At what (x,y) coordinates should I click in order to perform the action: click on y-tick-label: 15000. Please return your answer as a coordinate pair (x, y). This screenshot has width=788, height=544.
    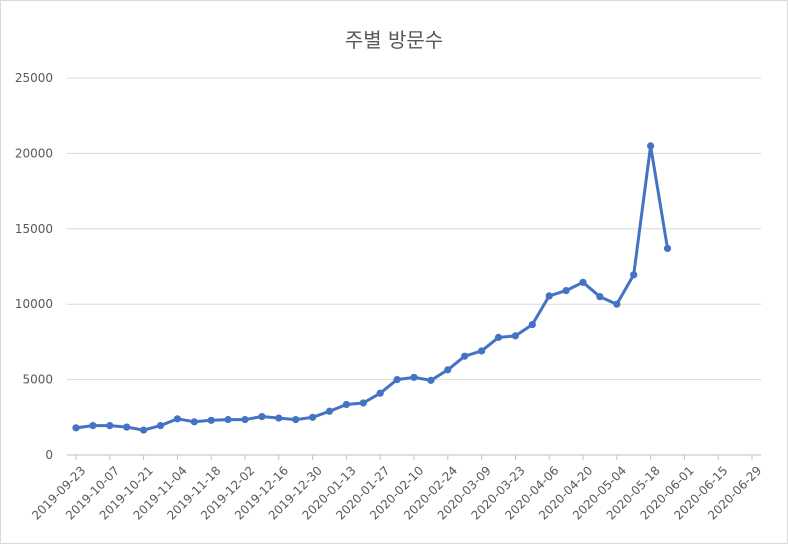
    Looking at the image, I should click on (34, 229).